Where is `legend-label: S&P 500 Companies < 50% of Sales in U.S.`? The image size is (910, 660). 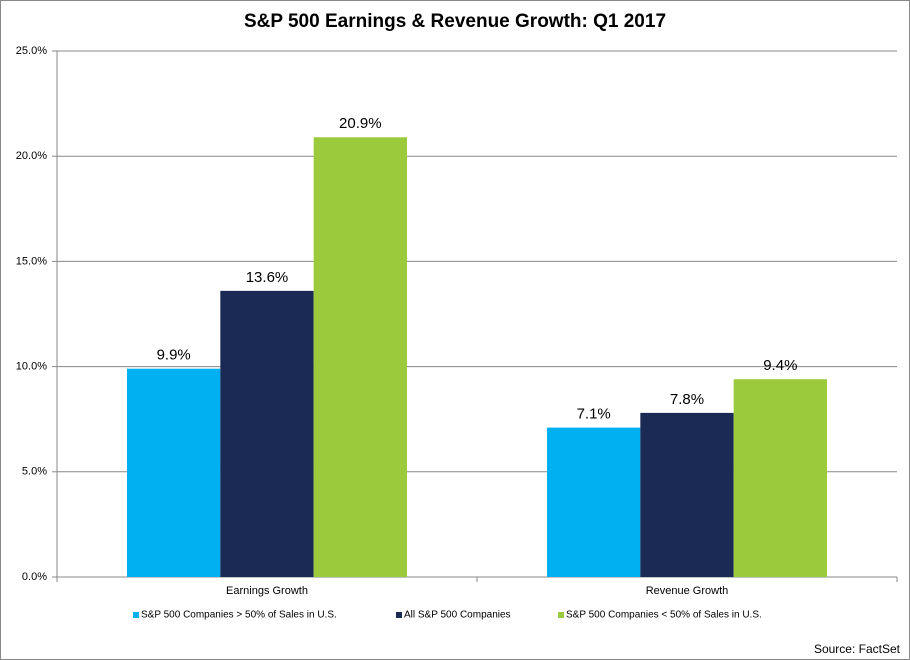 legend-label: S&P 500 Companies < 50% of Sales in U.S. is located at coordinates (664, 615).